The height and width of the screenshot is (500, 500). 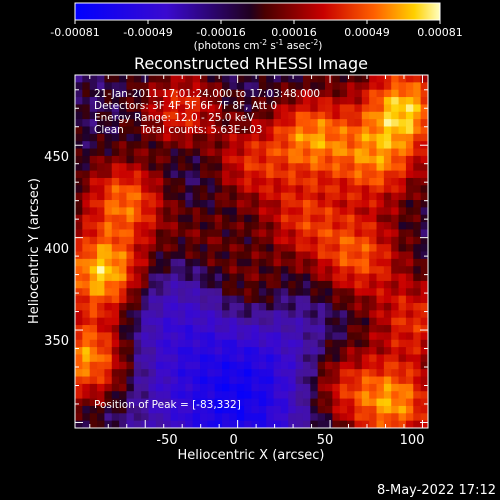 What do you see at coordinates (167, 405) in the screenshot?
I see `annotation-peak-position: Position of Peak = [-83,332]` at bounding box center [167, 405].